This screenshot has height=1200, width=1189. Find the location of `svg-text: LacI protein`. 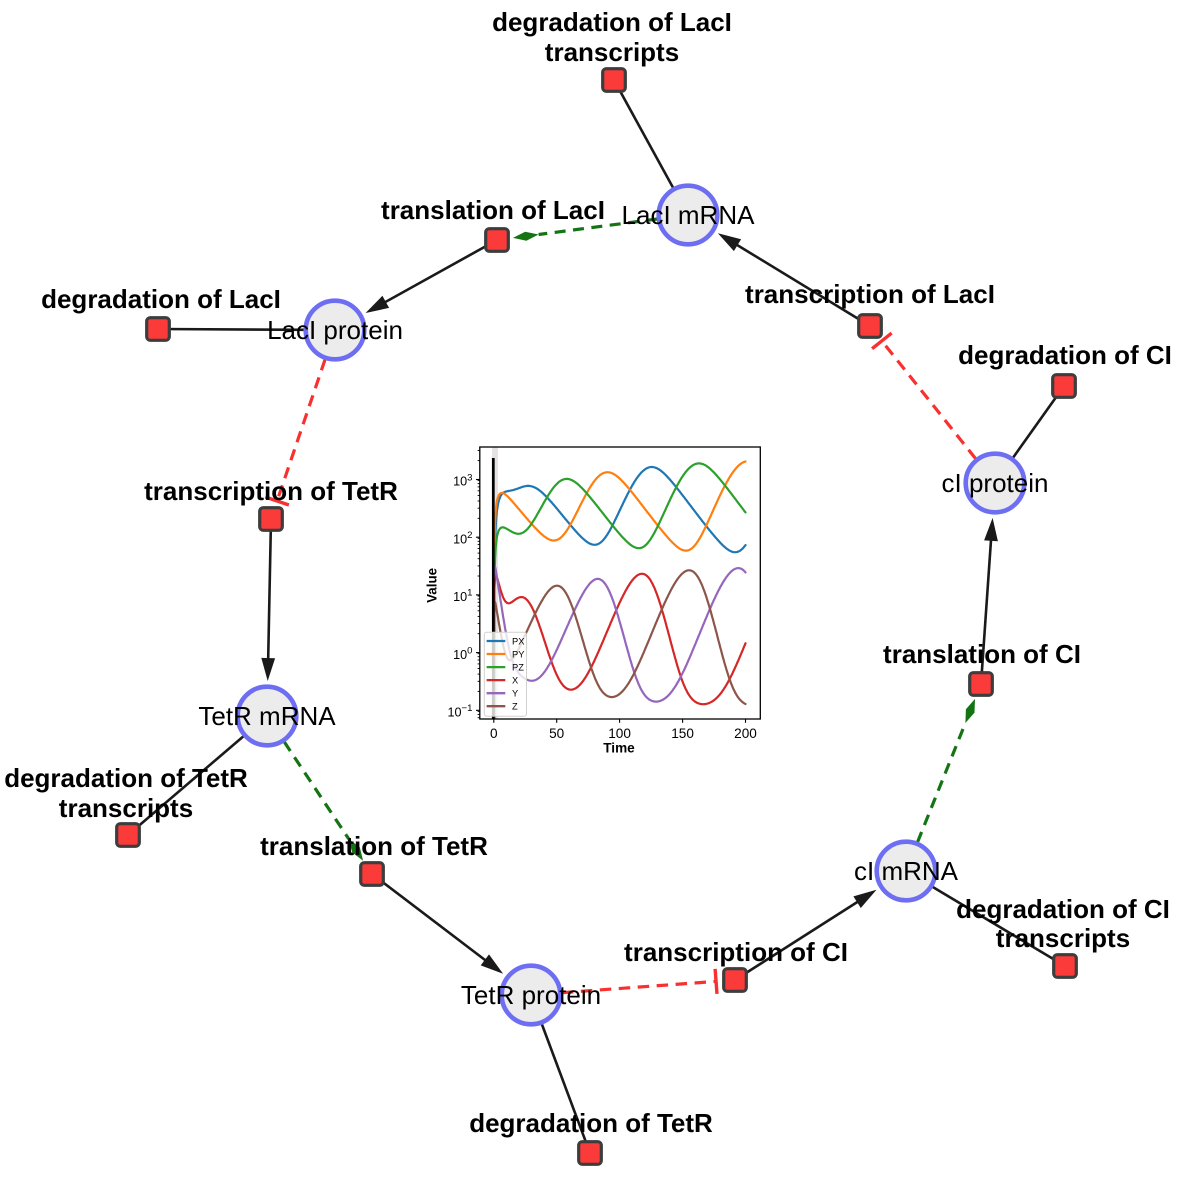

svg-text: LacI protein is located at coordinates (335, 330).